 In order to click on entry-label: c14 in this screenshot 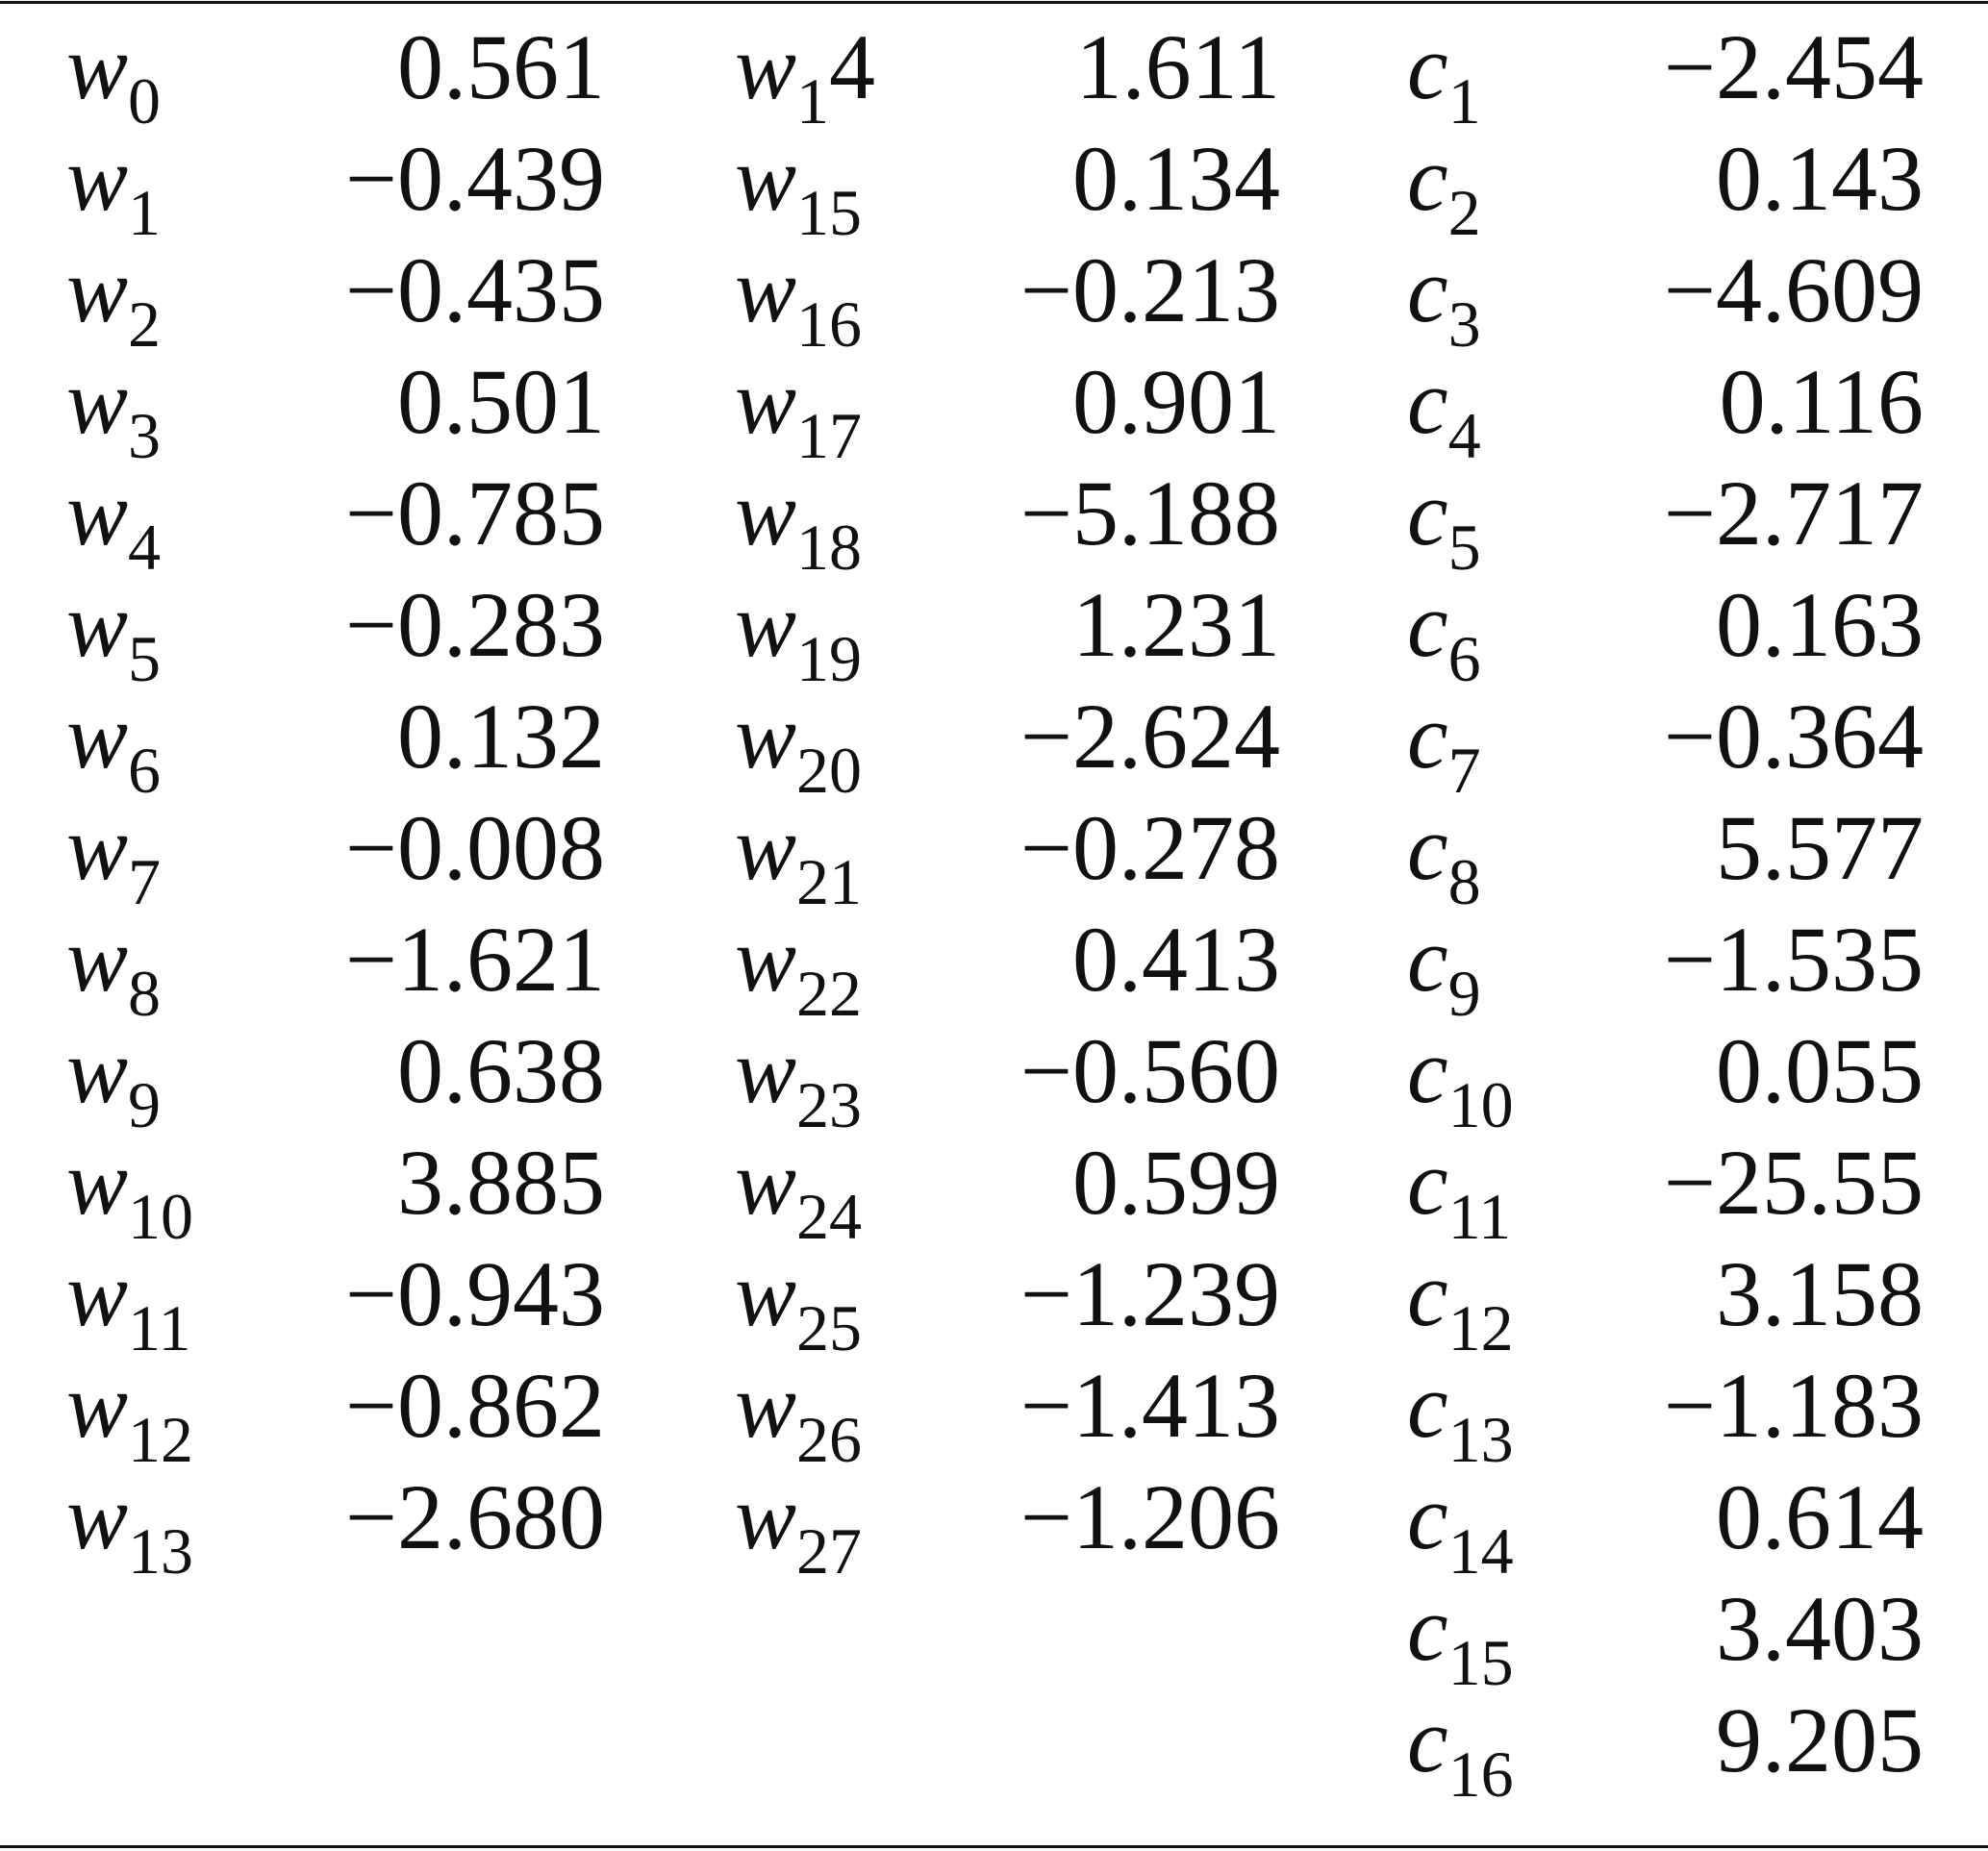, I will do `click(1460, 1525)`.